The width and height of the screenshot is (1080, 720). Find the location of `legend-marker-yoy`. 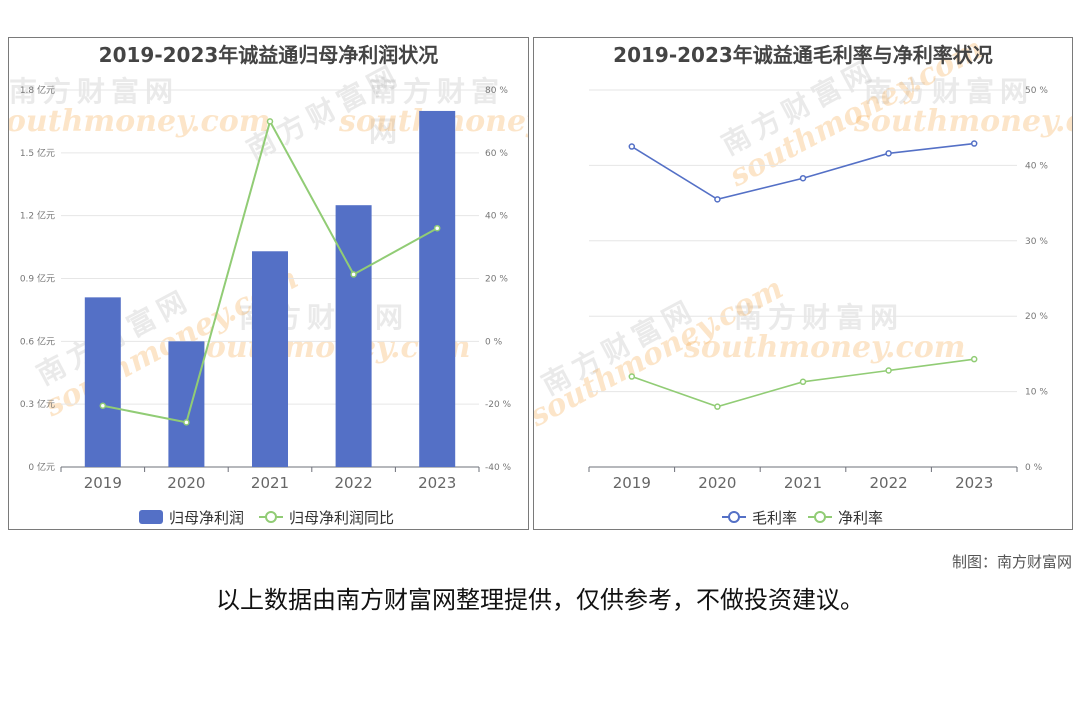

legend-marker-yoy is located at coordinates (271, 517).